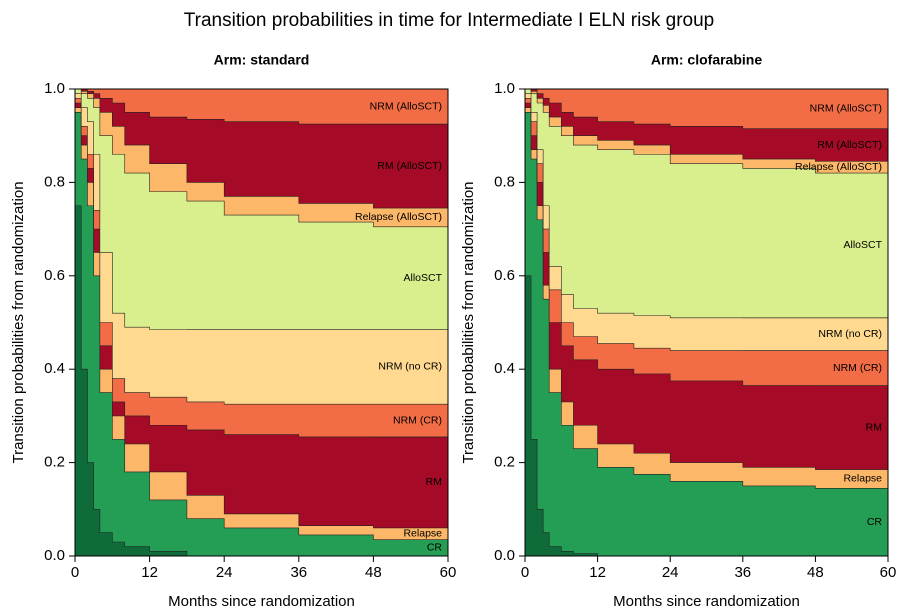 The height and width of the screenshot is (610, 898). I want to click on panel-title: Arm: clofarabine, so click(706, 60).